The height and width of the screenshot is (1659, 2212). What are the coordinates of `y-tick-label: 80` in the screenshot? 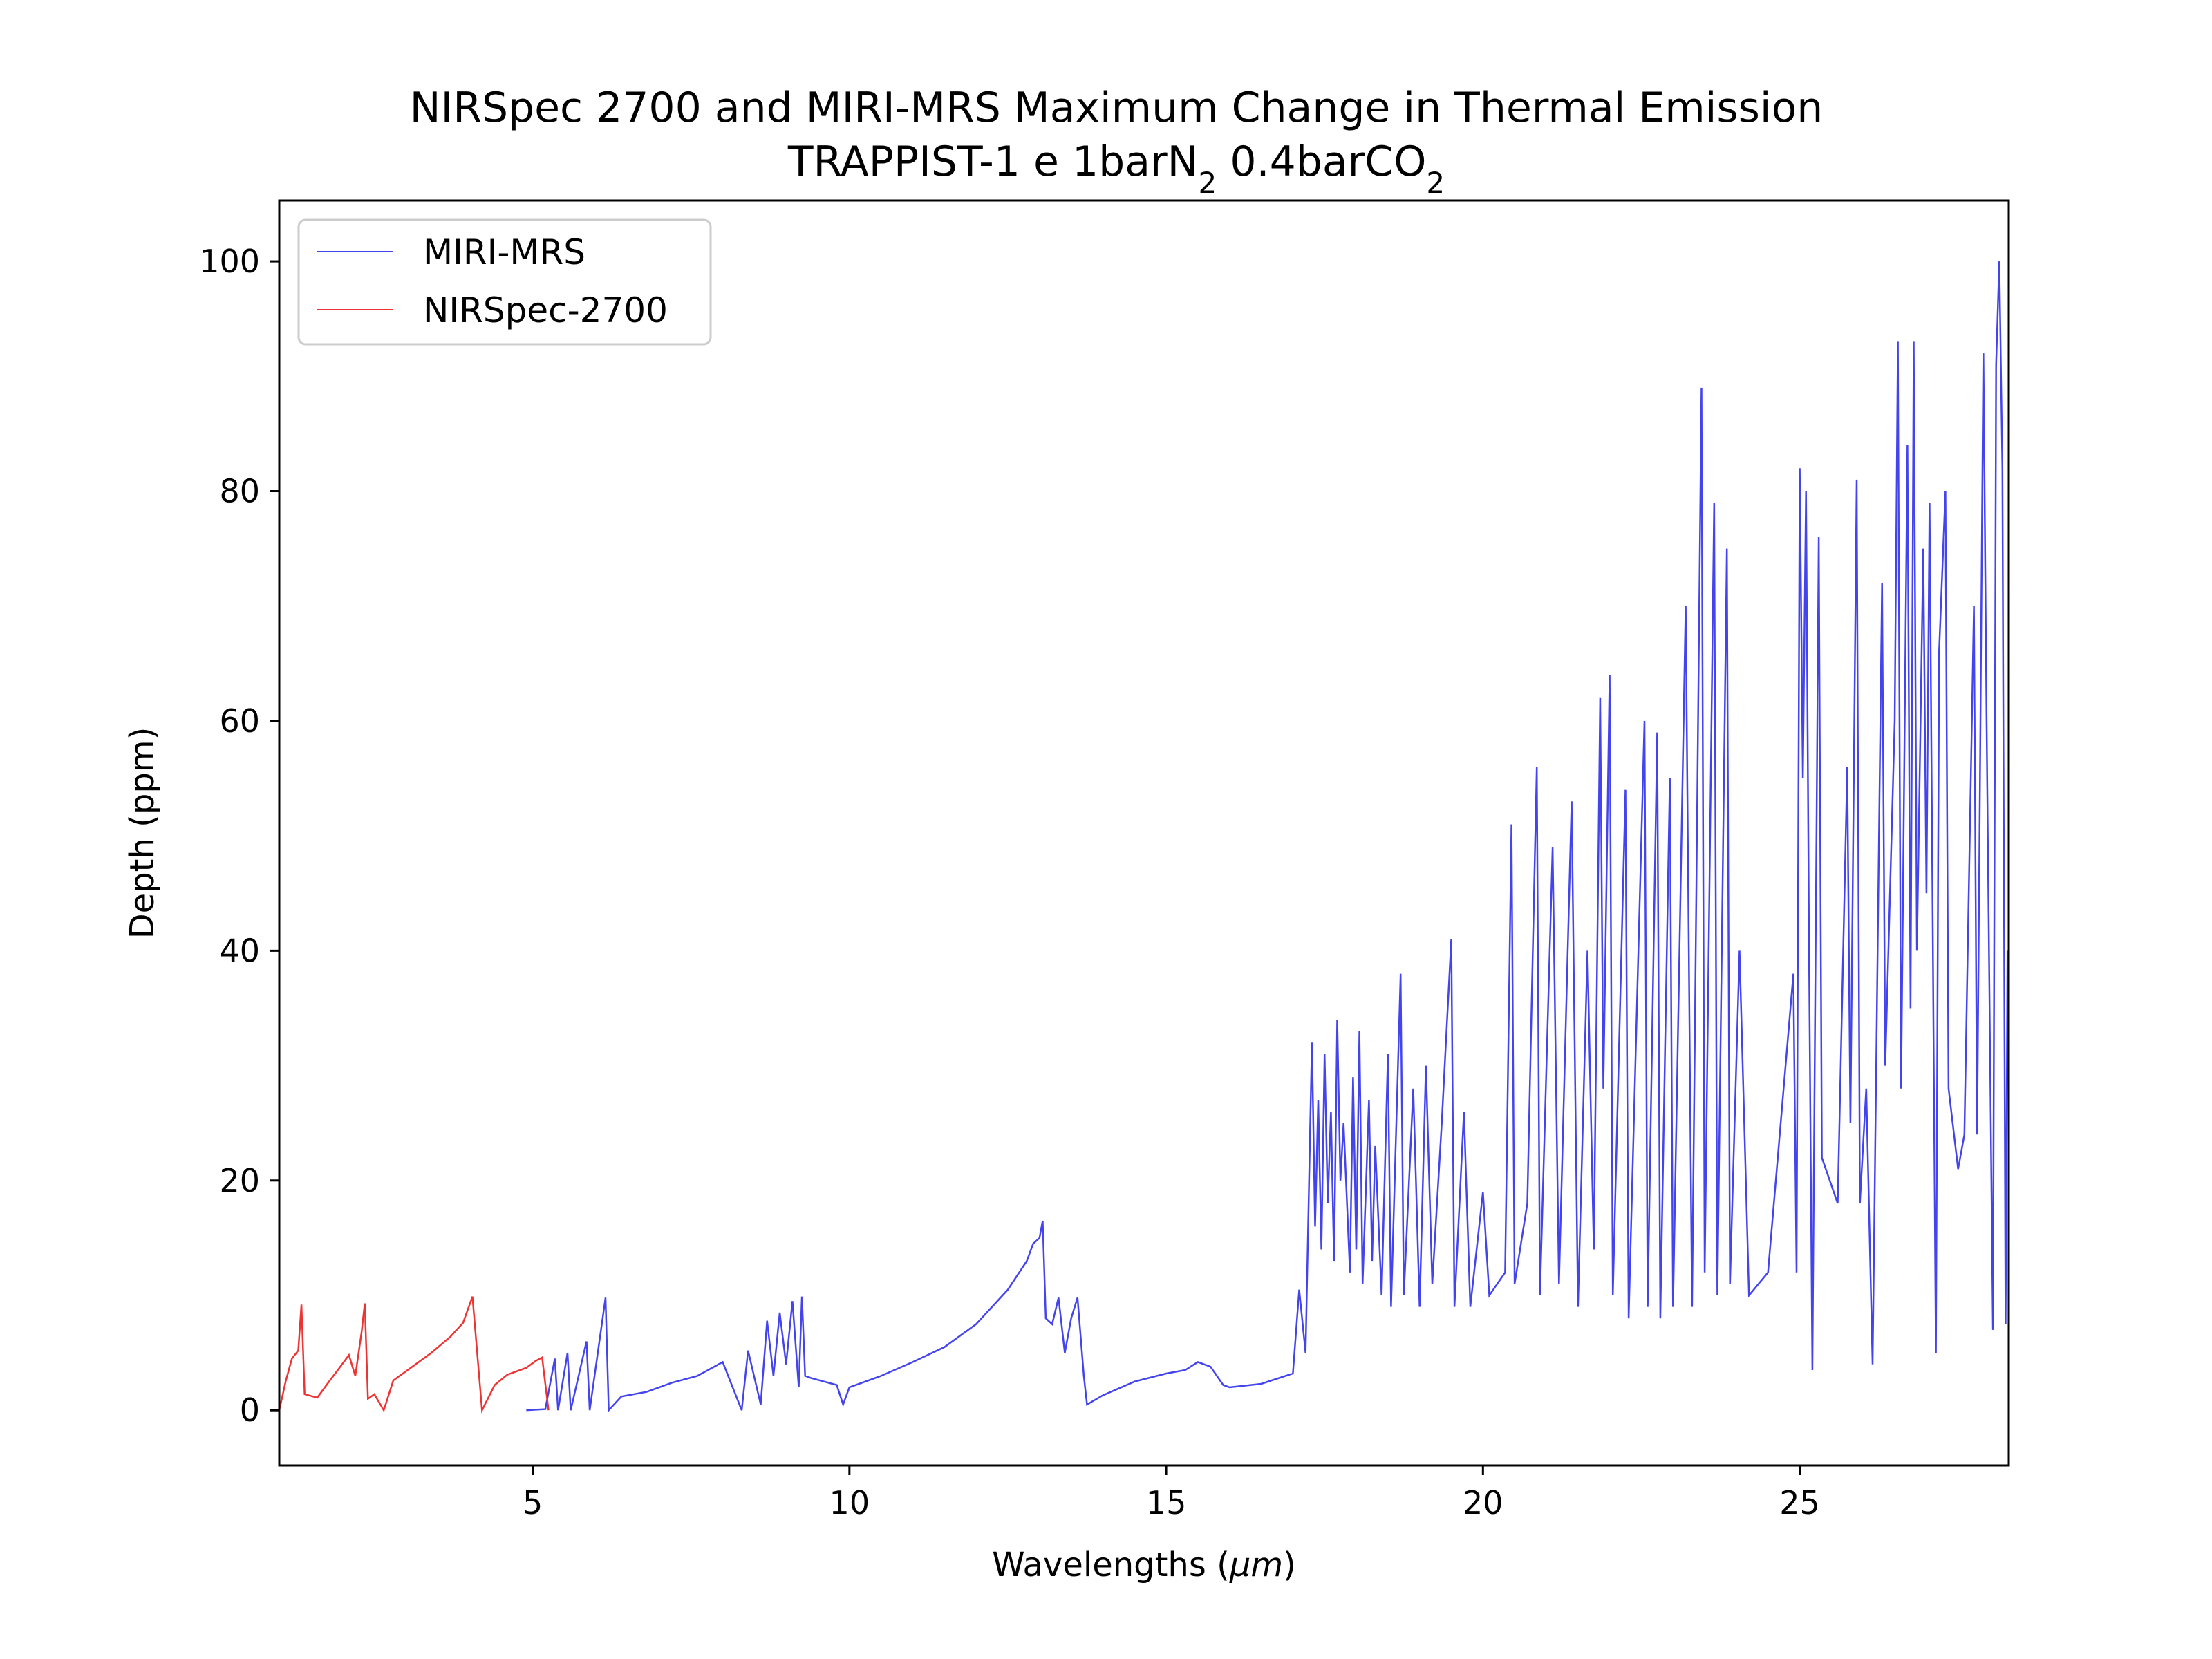 It's located at (239, 491).